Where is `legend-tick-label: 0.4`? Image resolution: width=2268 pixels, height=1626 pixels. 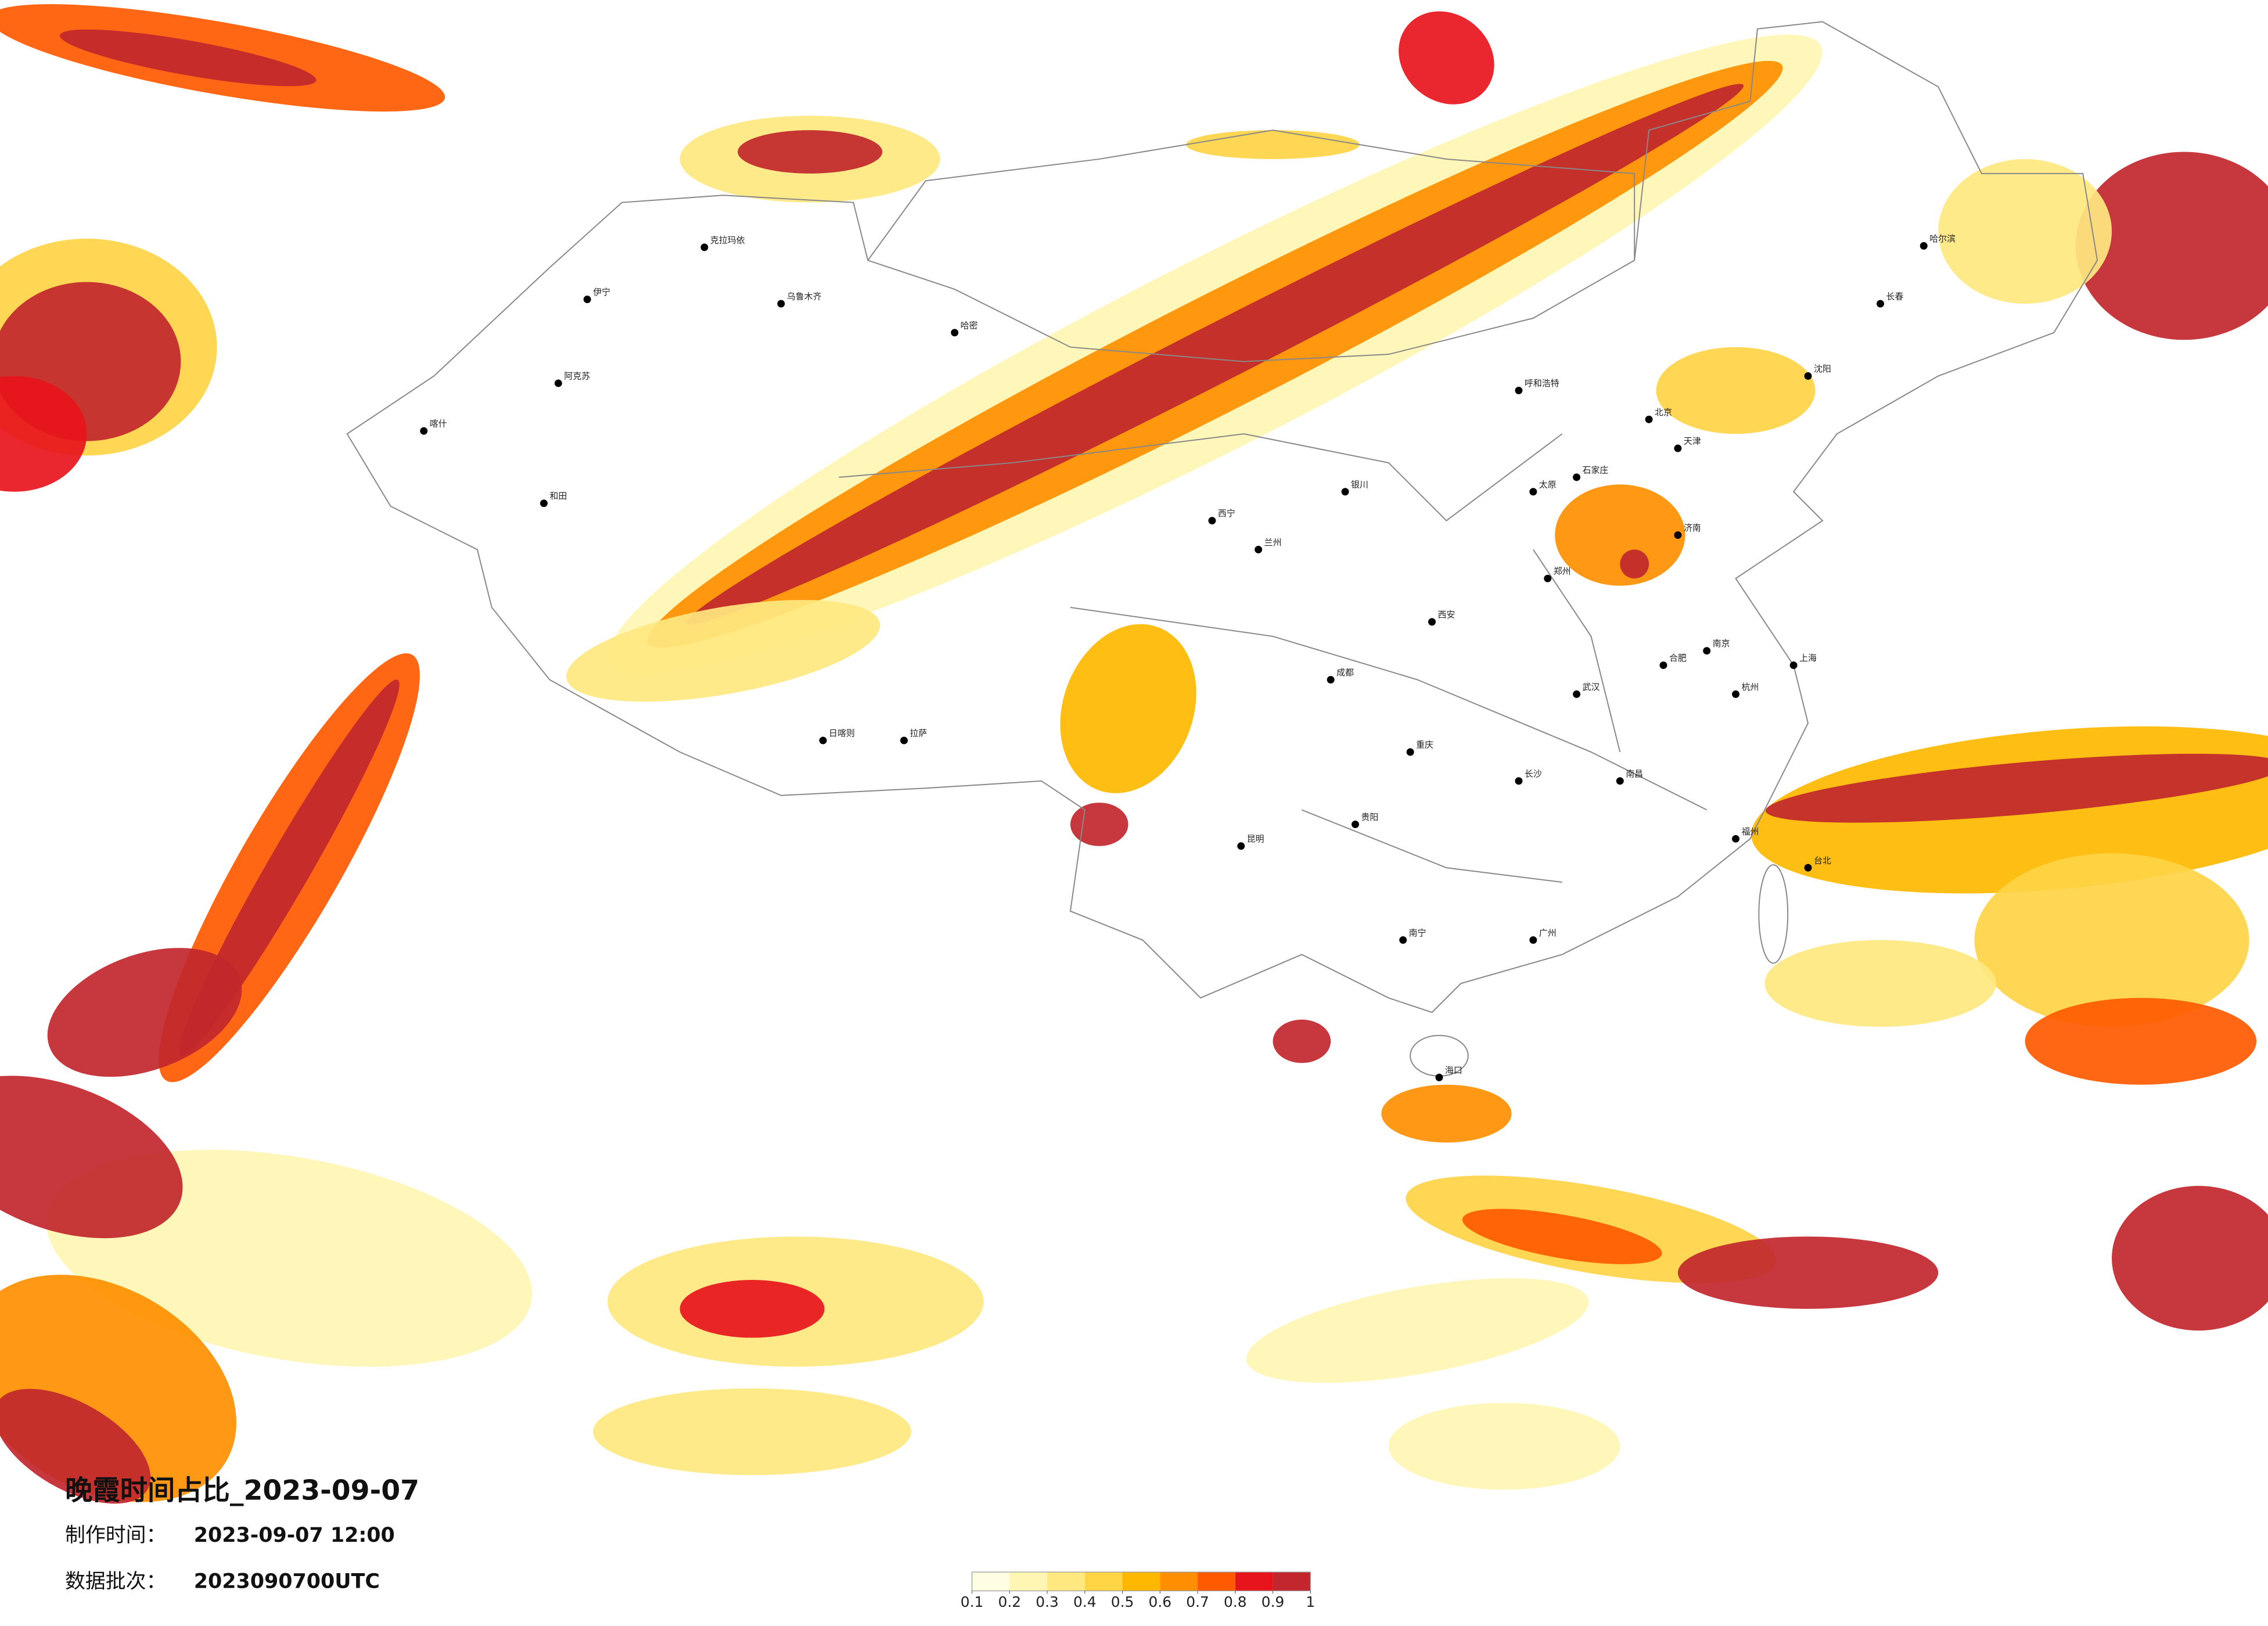 legend-tick-label: 0.4 is located at coordinates (1085, 1601).